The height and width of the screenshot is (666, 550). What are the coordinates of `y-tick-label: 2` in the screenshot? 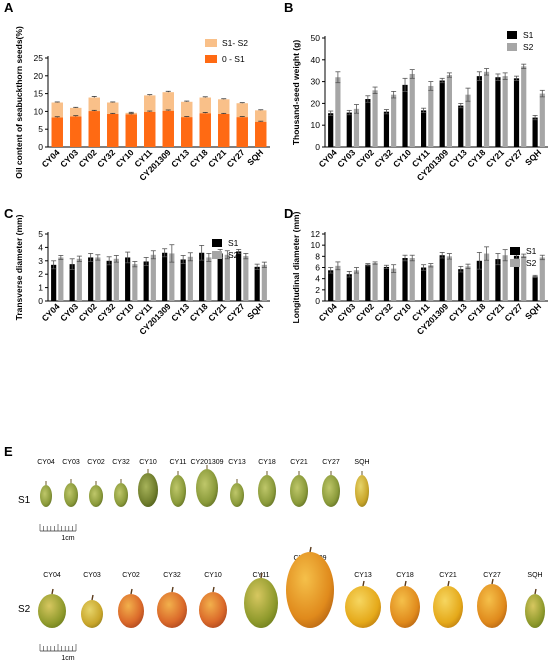 It's located at (40, 274).